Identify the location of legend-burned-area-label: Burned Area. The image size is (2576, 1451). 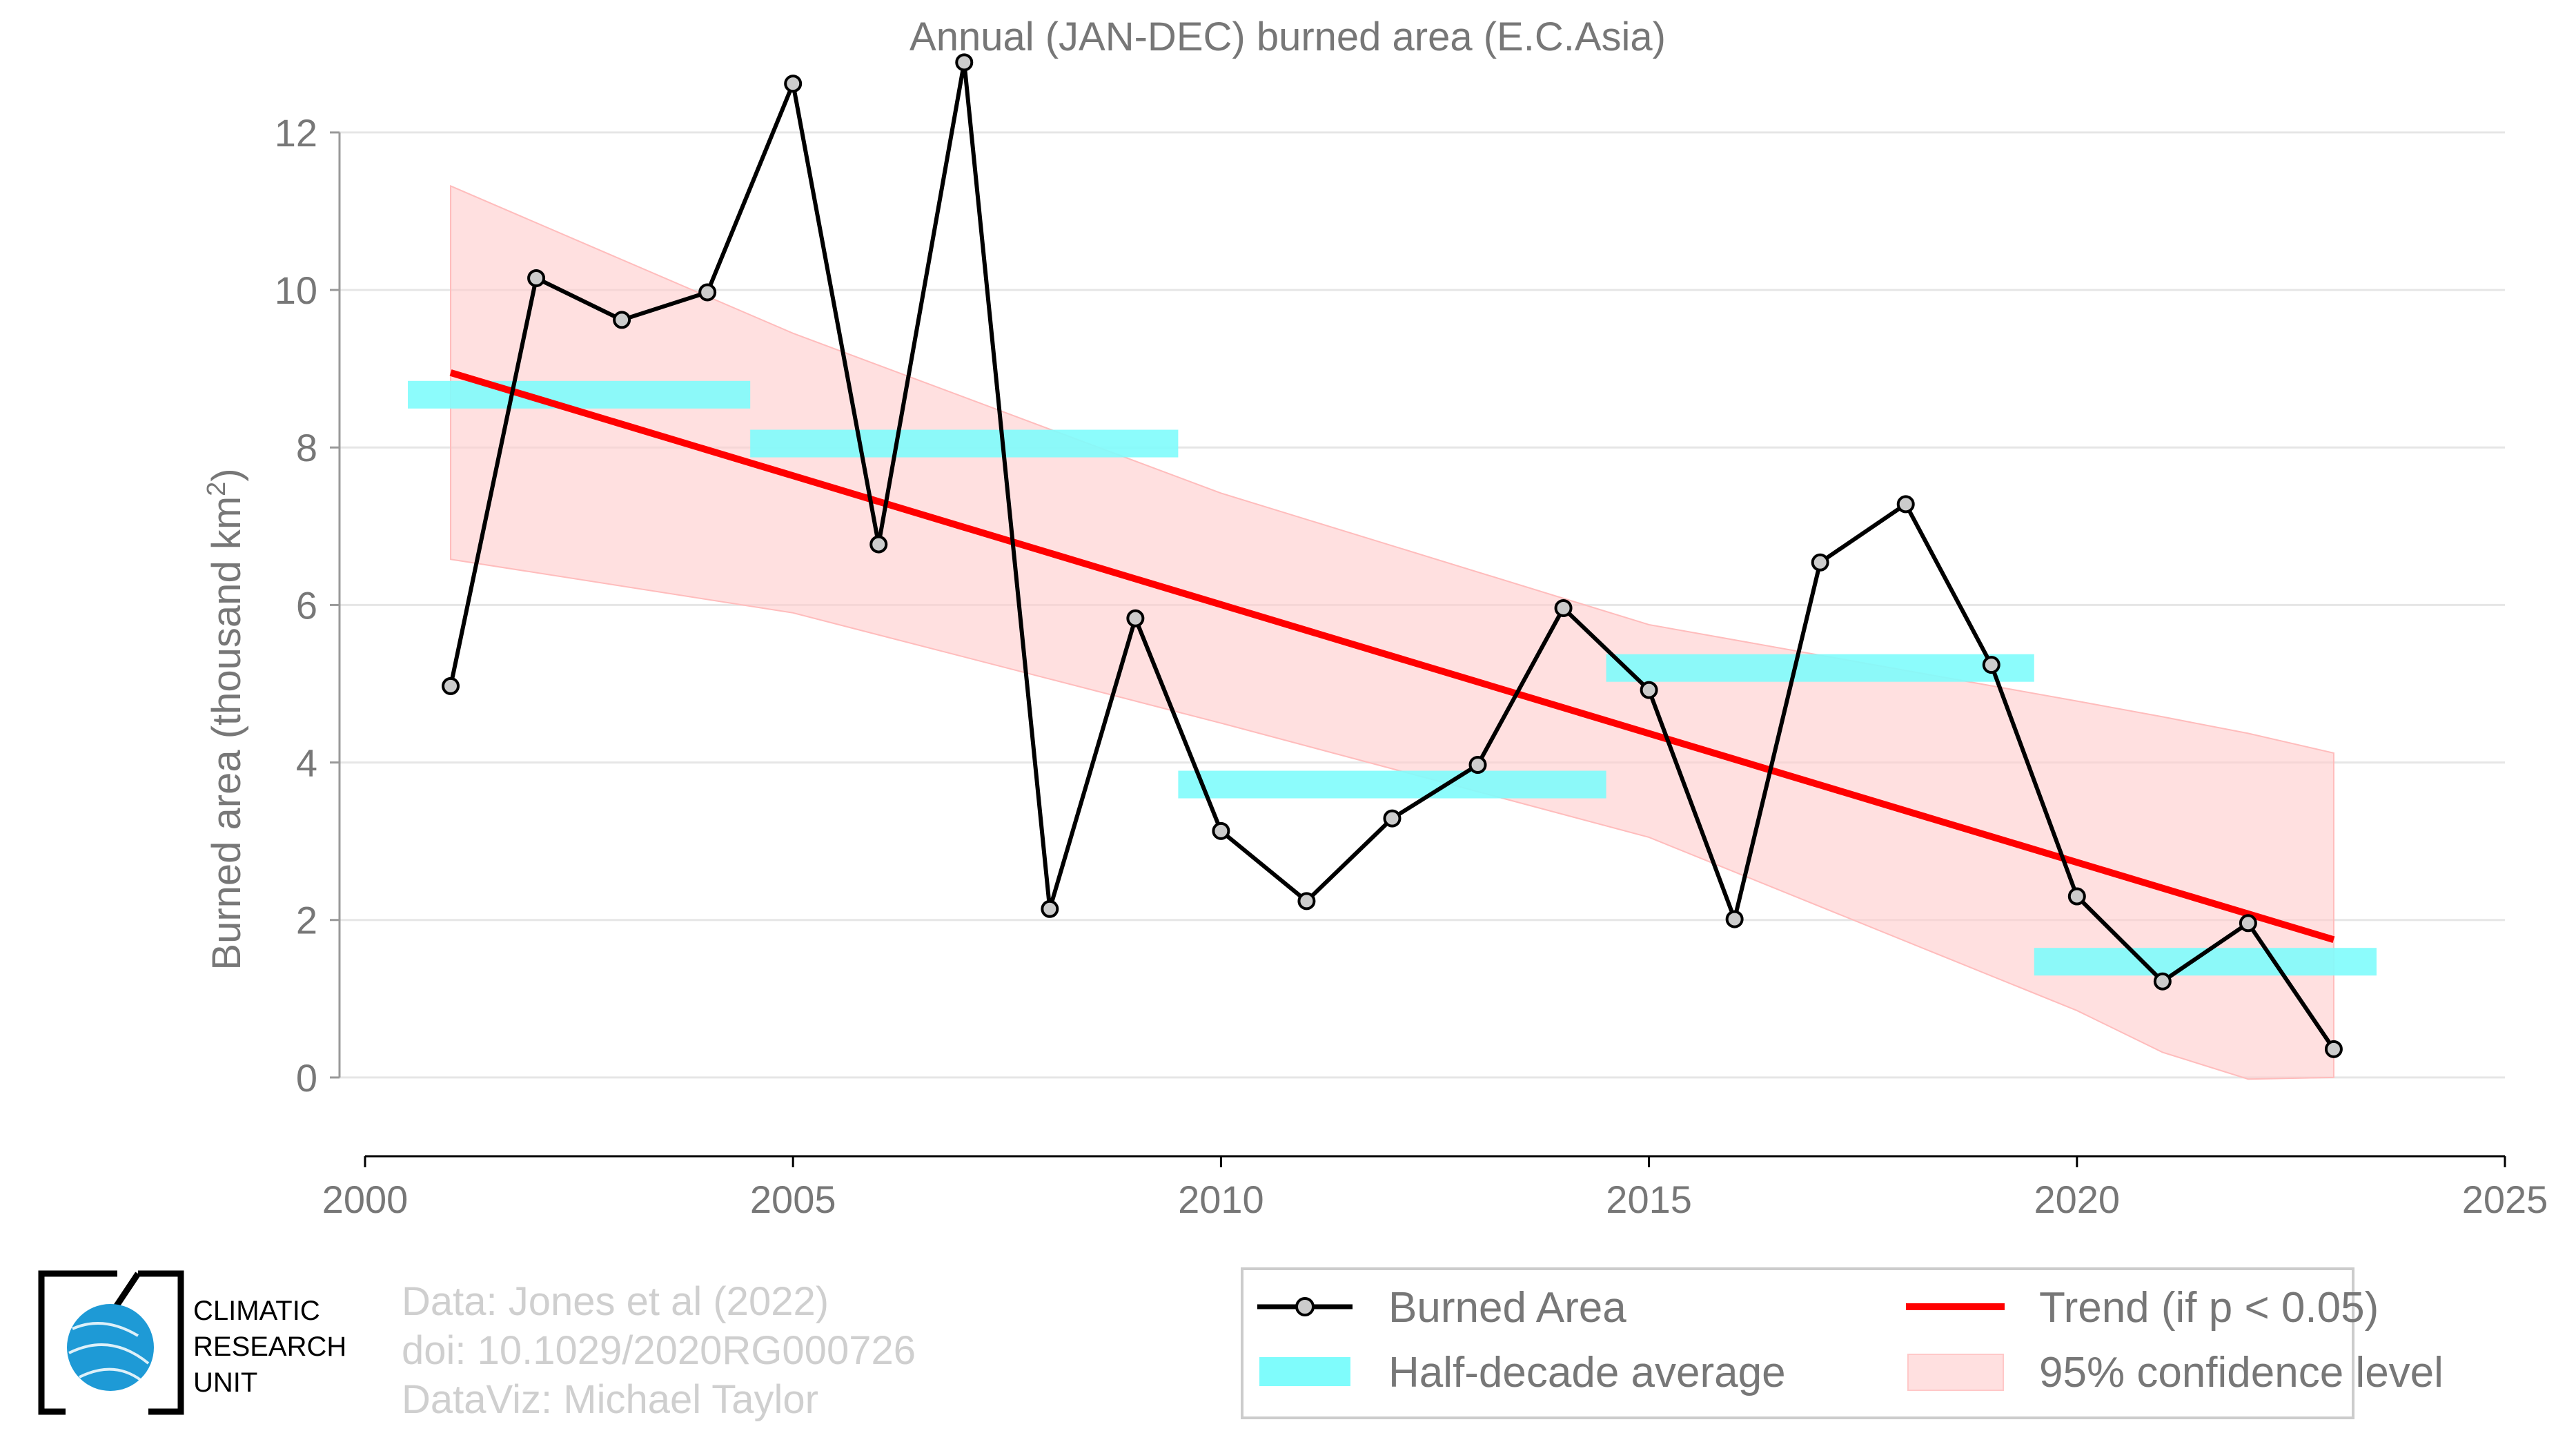
(1507, 1308).